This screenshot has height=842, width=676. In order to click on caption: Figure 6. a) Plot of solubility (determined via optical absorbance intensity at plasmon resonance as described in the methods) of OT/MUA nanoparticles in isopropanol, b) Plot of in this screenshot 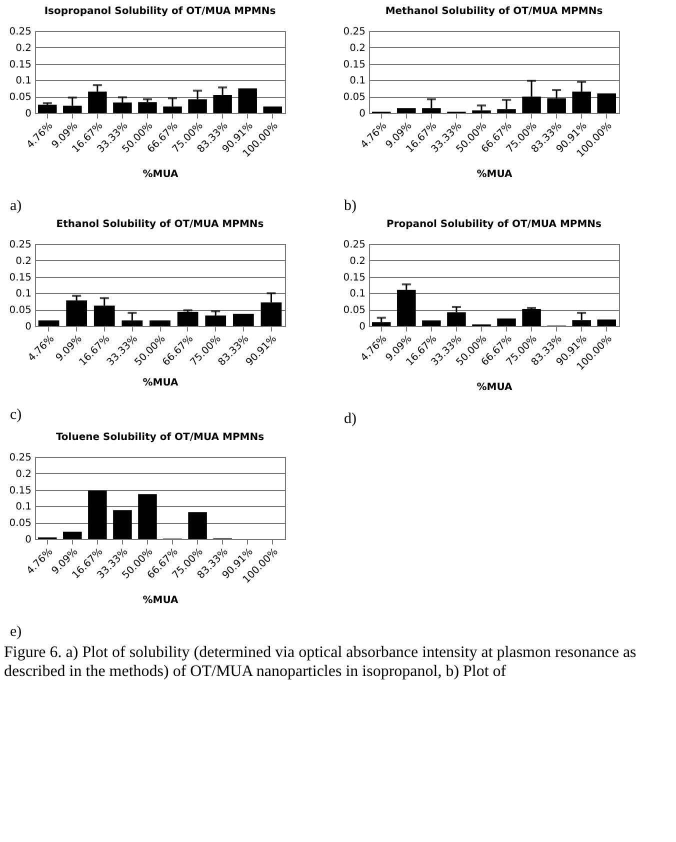, I will do `click(321, 662)`.